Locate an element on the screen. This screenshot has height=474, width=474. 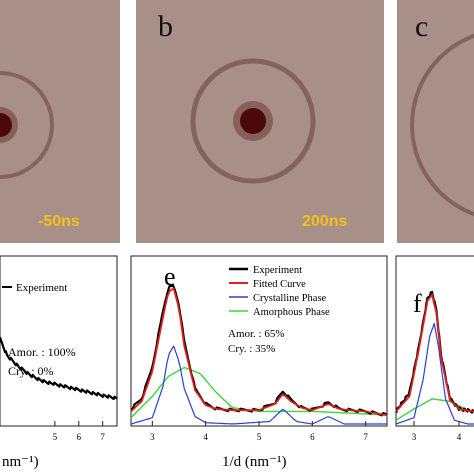
plot-d-ticks: 5 6 7 is located at coordinates (79, 431).